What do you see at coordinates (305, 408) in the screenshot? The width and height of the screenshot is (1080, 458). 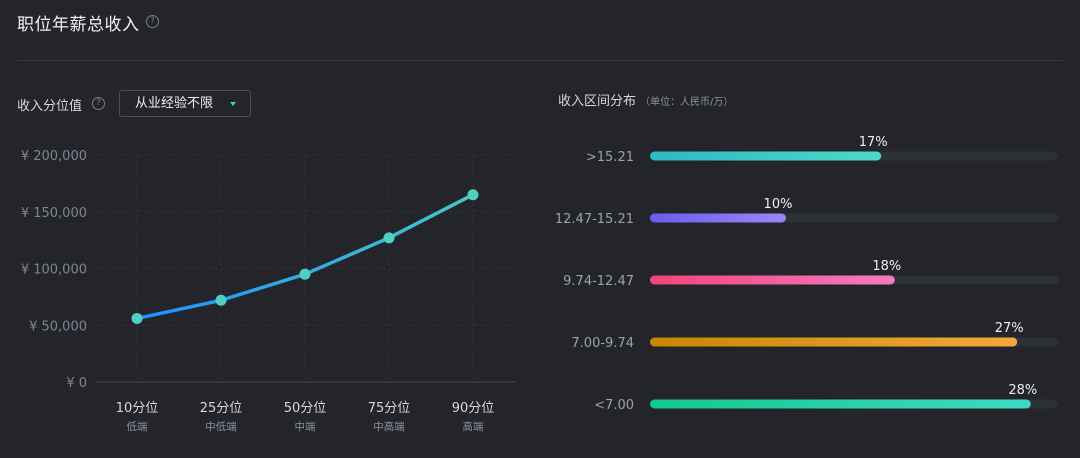 I see `x-tick-label: 50分位` at bounding box center [305, 408].